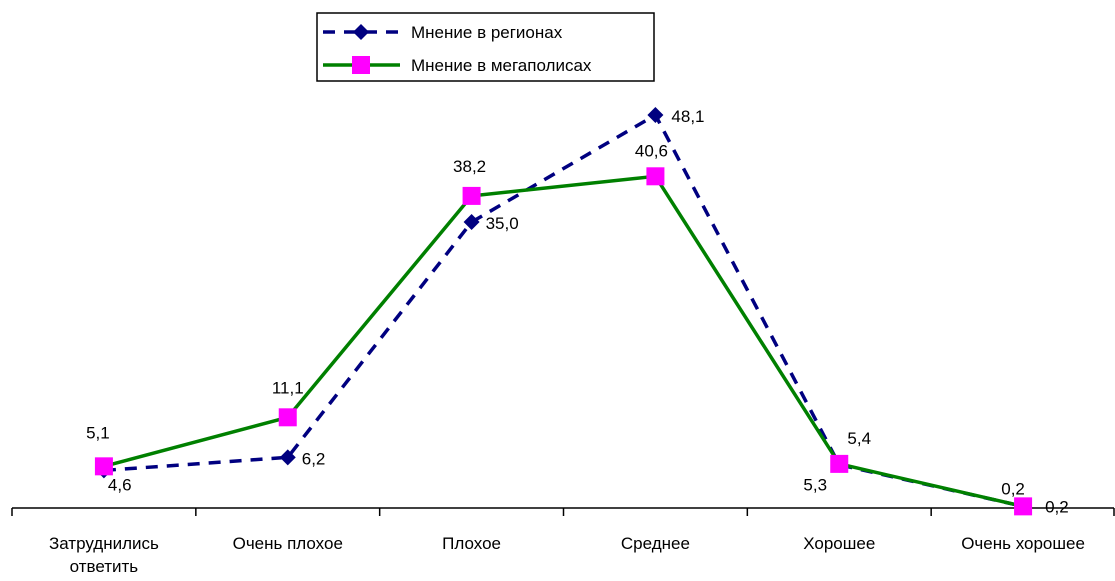 The width and height of the screenshot is (1115, 581). What do you see at coordinates (361, 65) in the screenshot?
I see `legend-marker-megapolises` at bounding box center [361, 65].